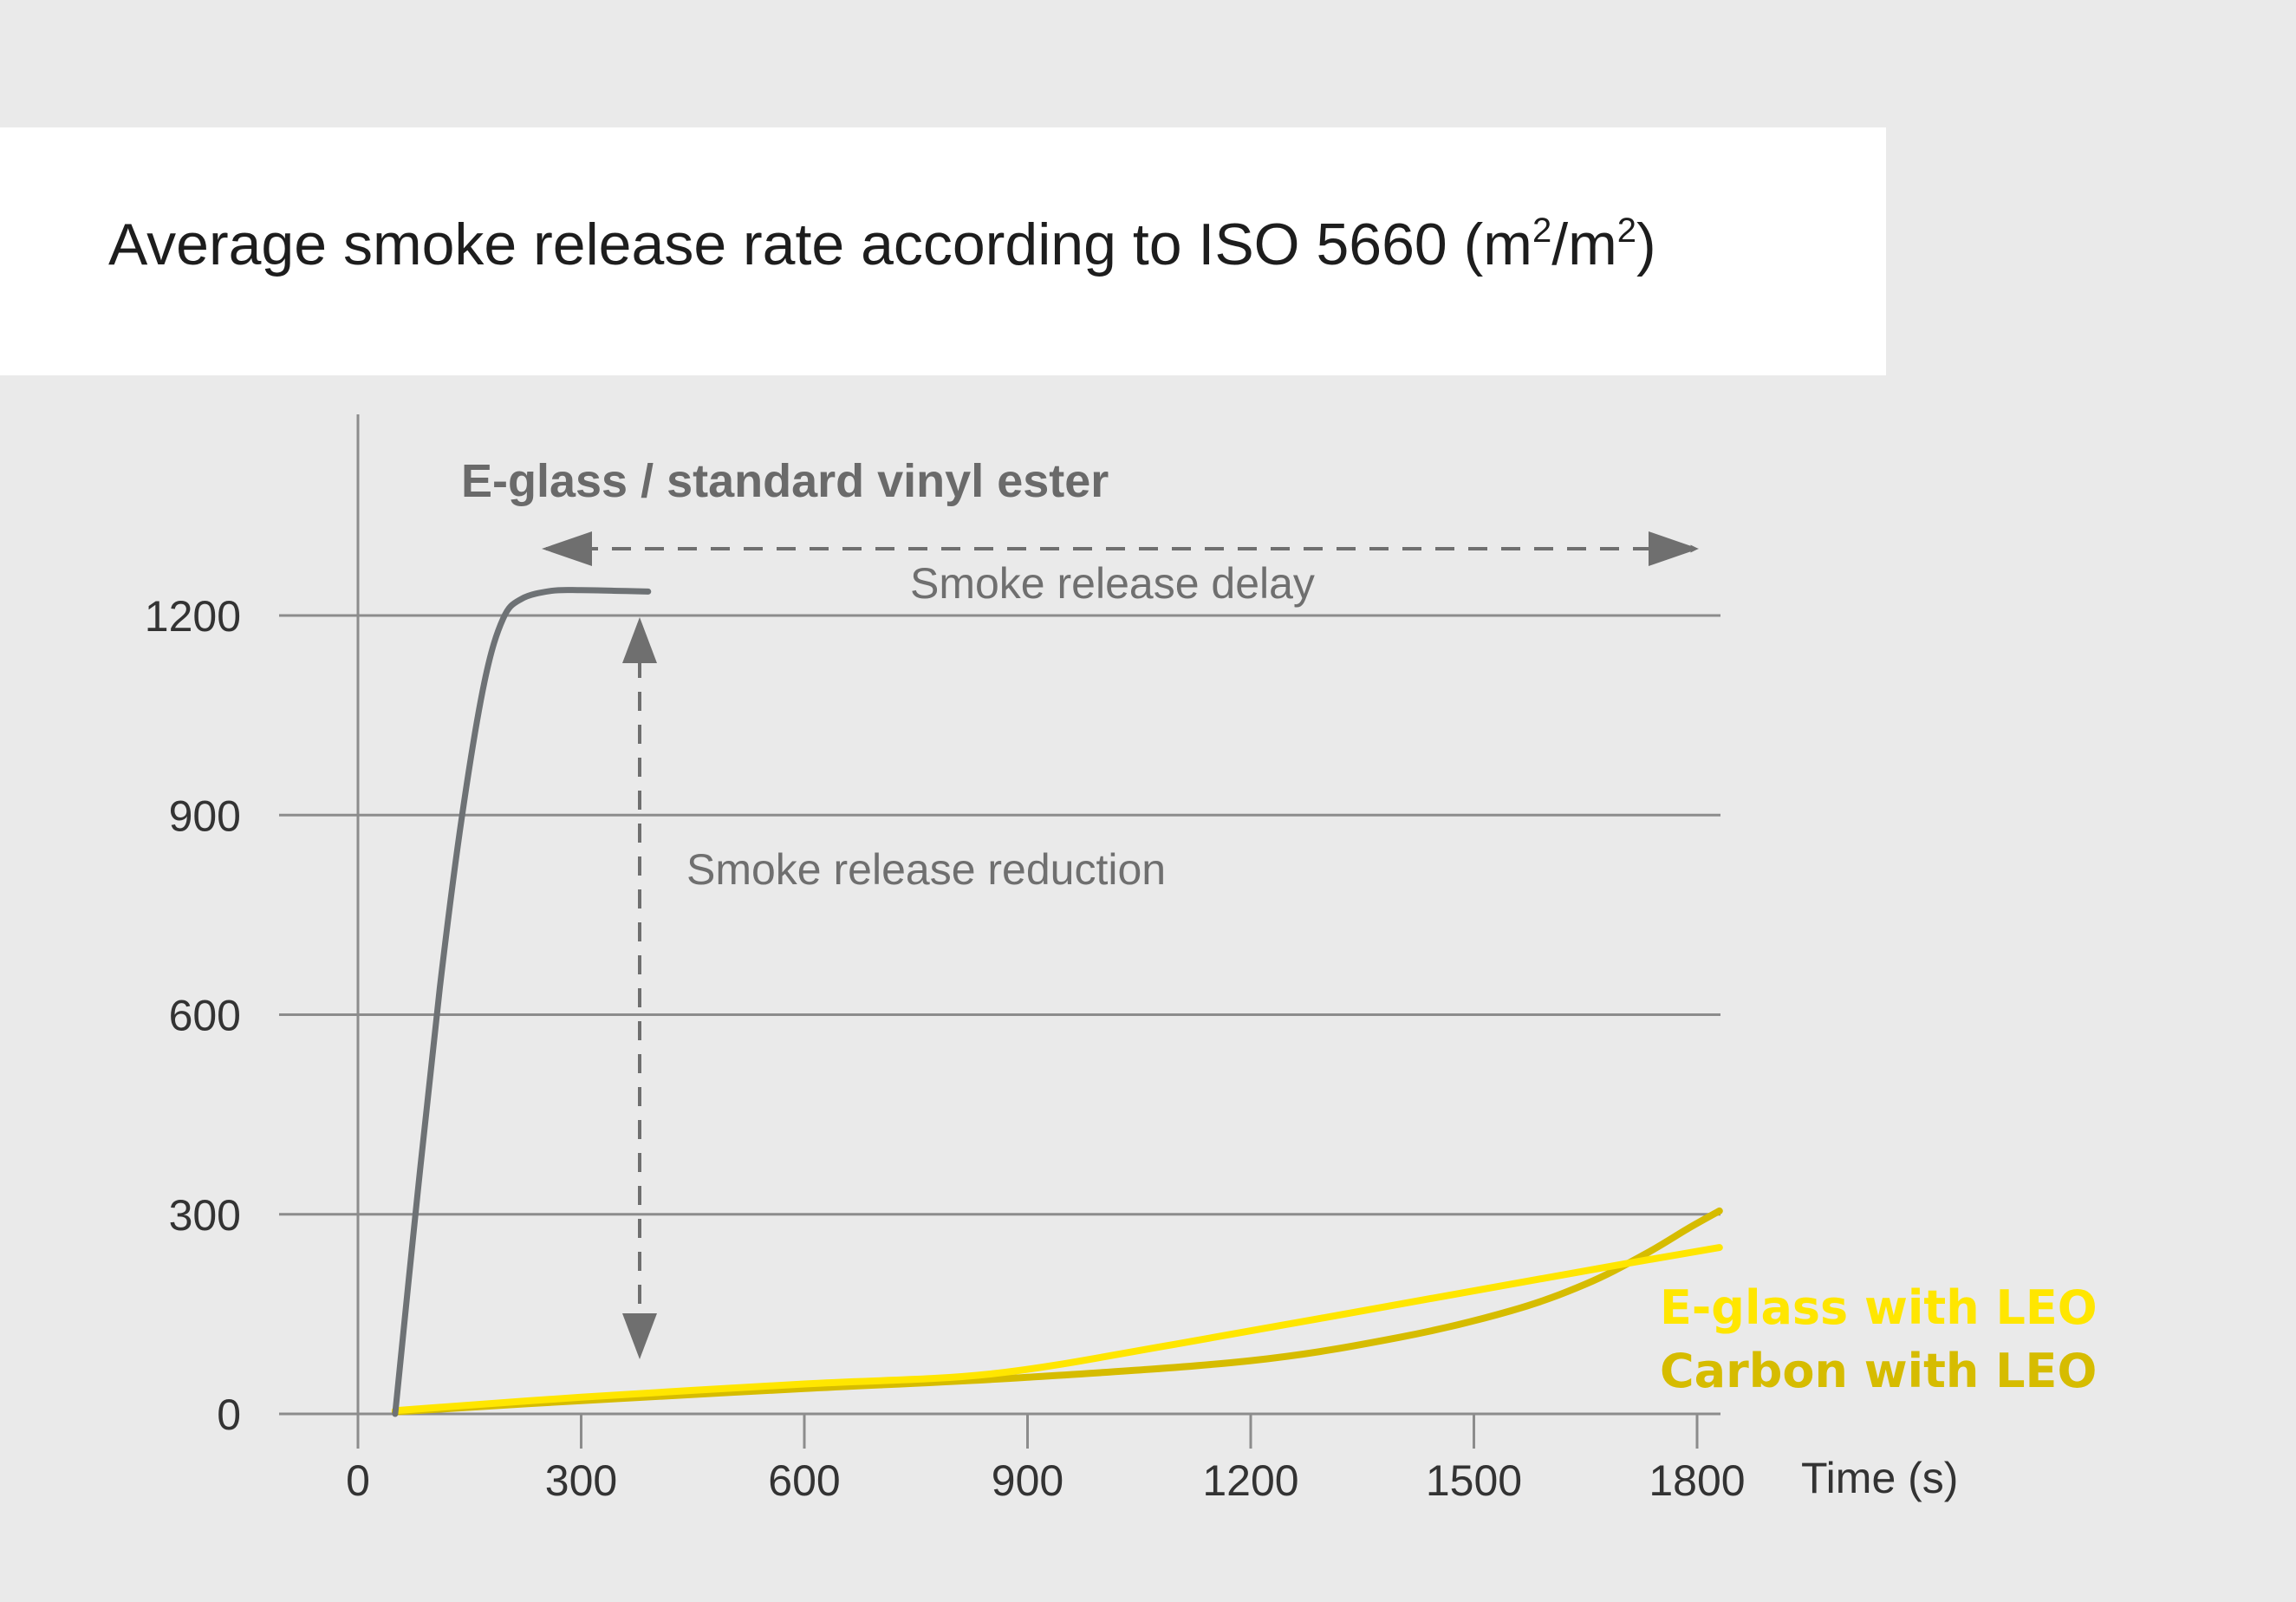  What do you see at coordinates (1879, 1307) in the screenshot?
I see `legend-eglass-with-leo: E-glass with LEO` at bounding box center [1879, 1307].